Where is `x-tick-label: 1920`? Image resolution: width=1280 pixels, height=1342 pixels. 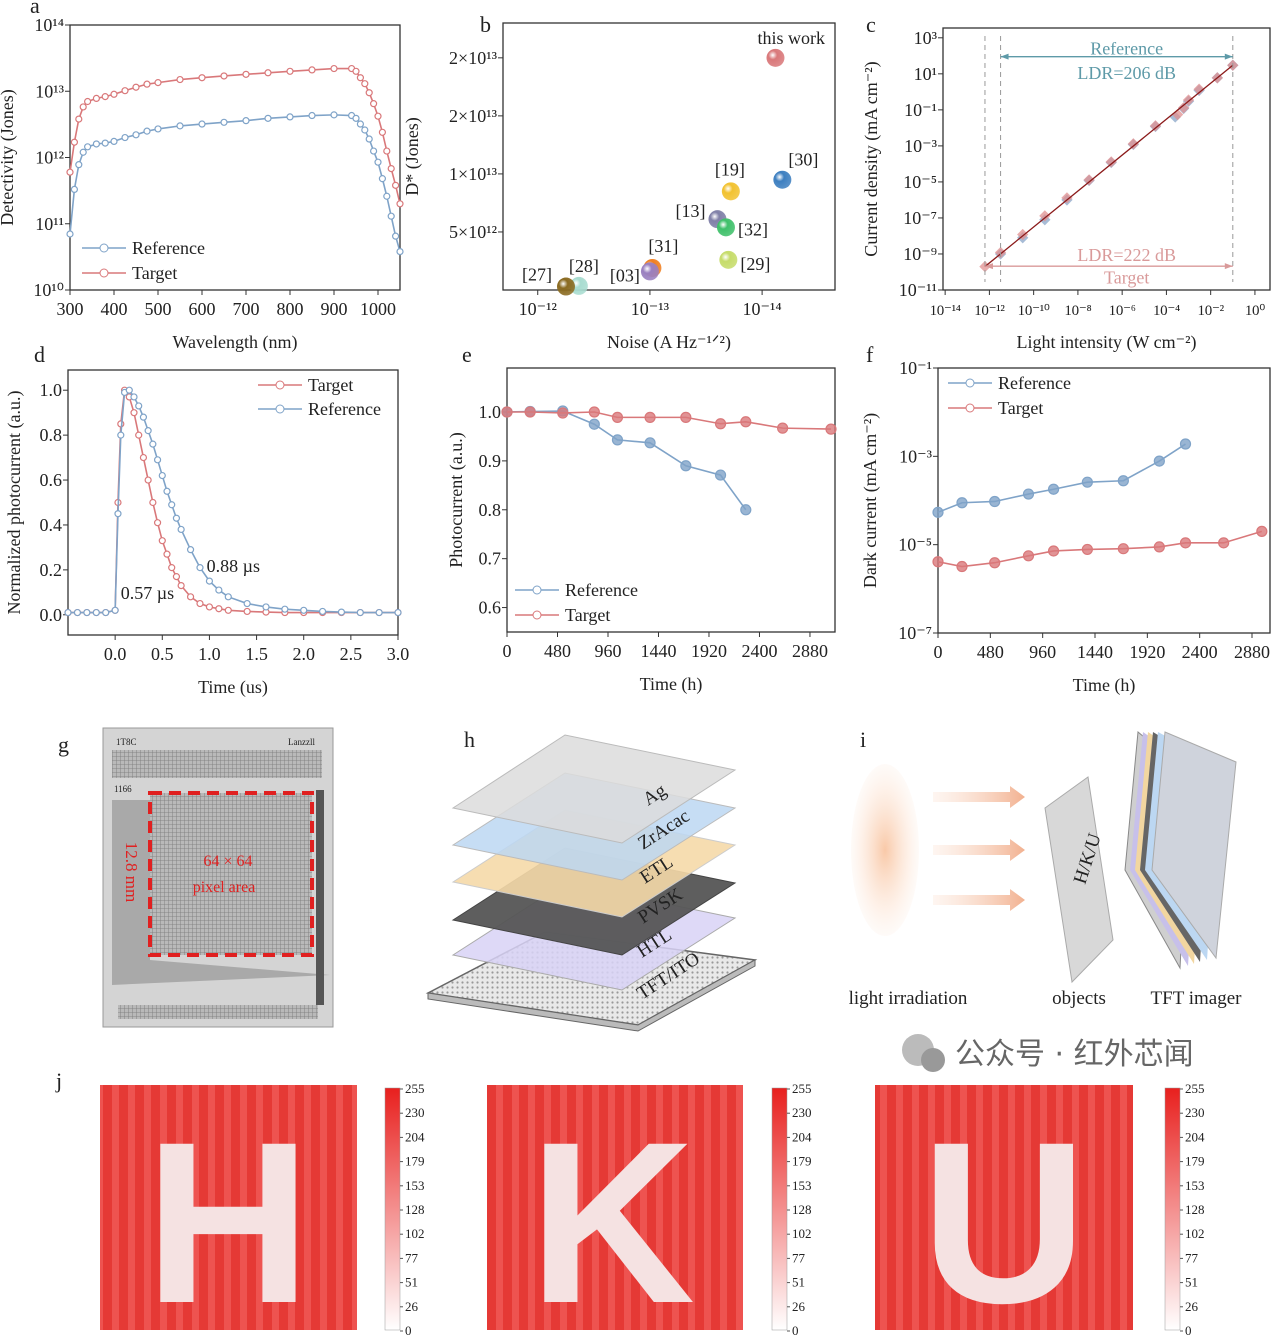 x-tick-label: 1920 is located at coordinates (1147, 652).